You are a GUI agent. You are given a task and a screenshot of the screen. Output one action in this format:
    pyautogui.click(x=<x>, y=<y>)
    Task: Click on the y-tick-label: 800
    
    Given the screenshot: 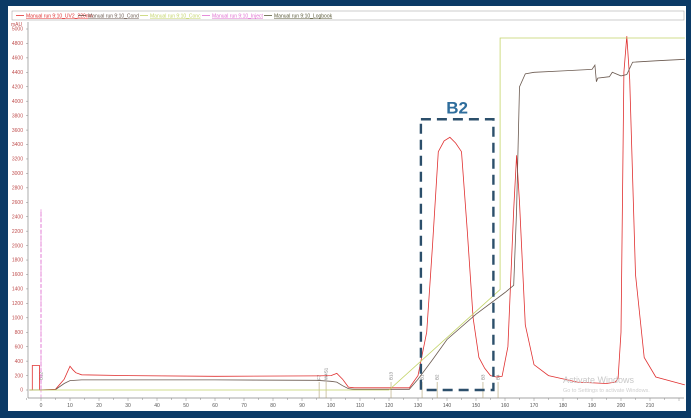 What is the action you would take?
    pyautogui.click(x=19, y=333)
    